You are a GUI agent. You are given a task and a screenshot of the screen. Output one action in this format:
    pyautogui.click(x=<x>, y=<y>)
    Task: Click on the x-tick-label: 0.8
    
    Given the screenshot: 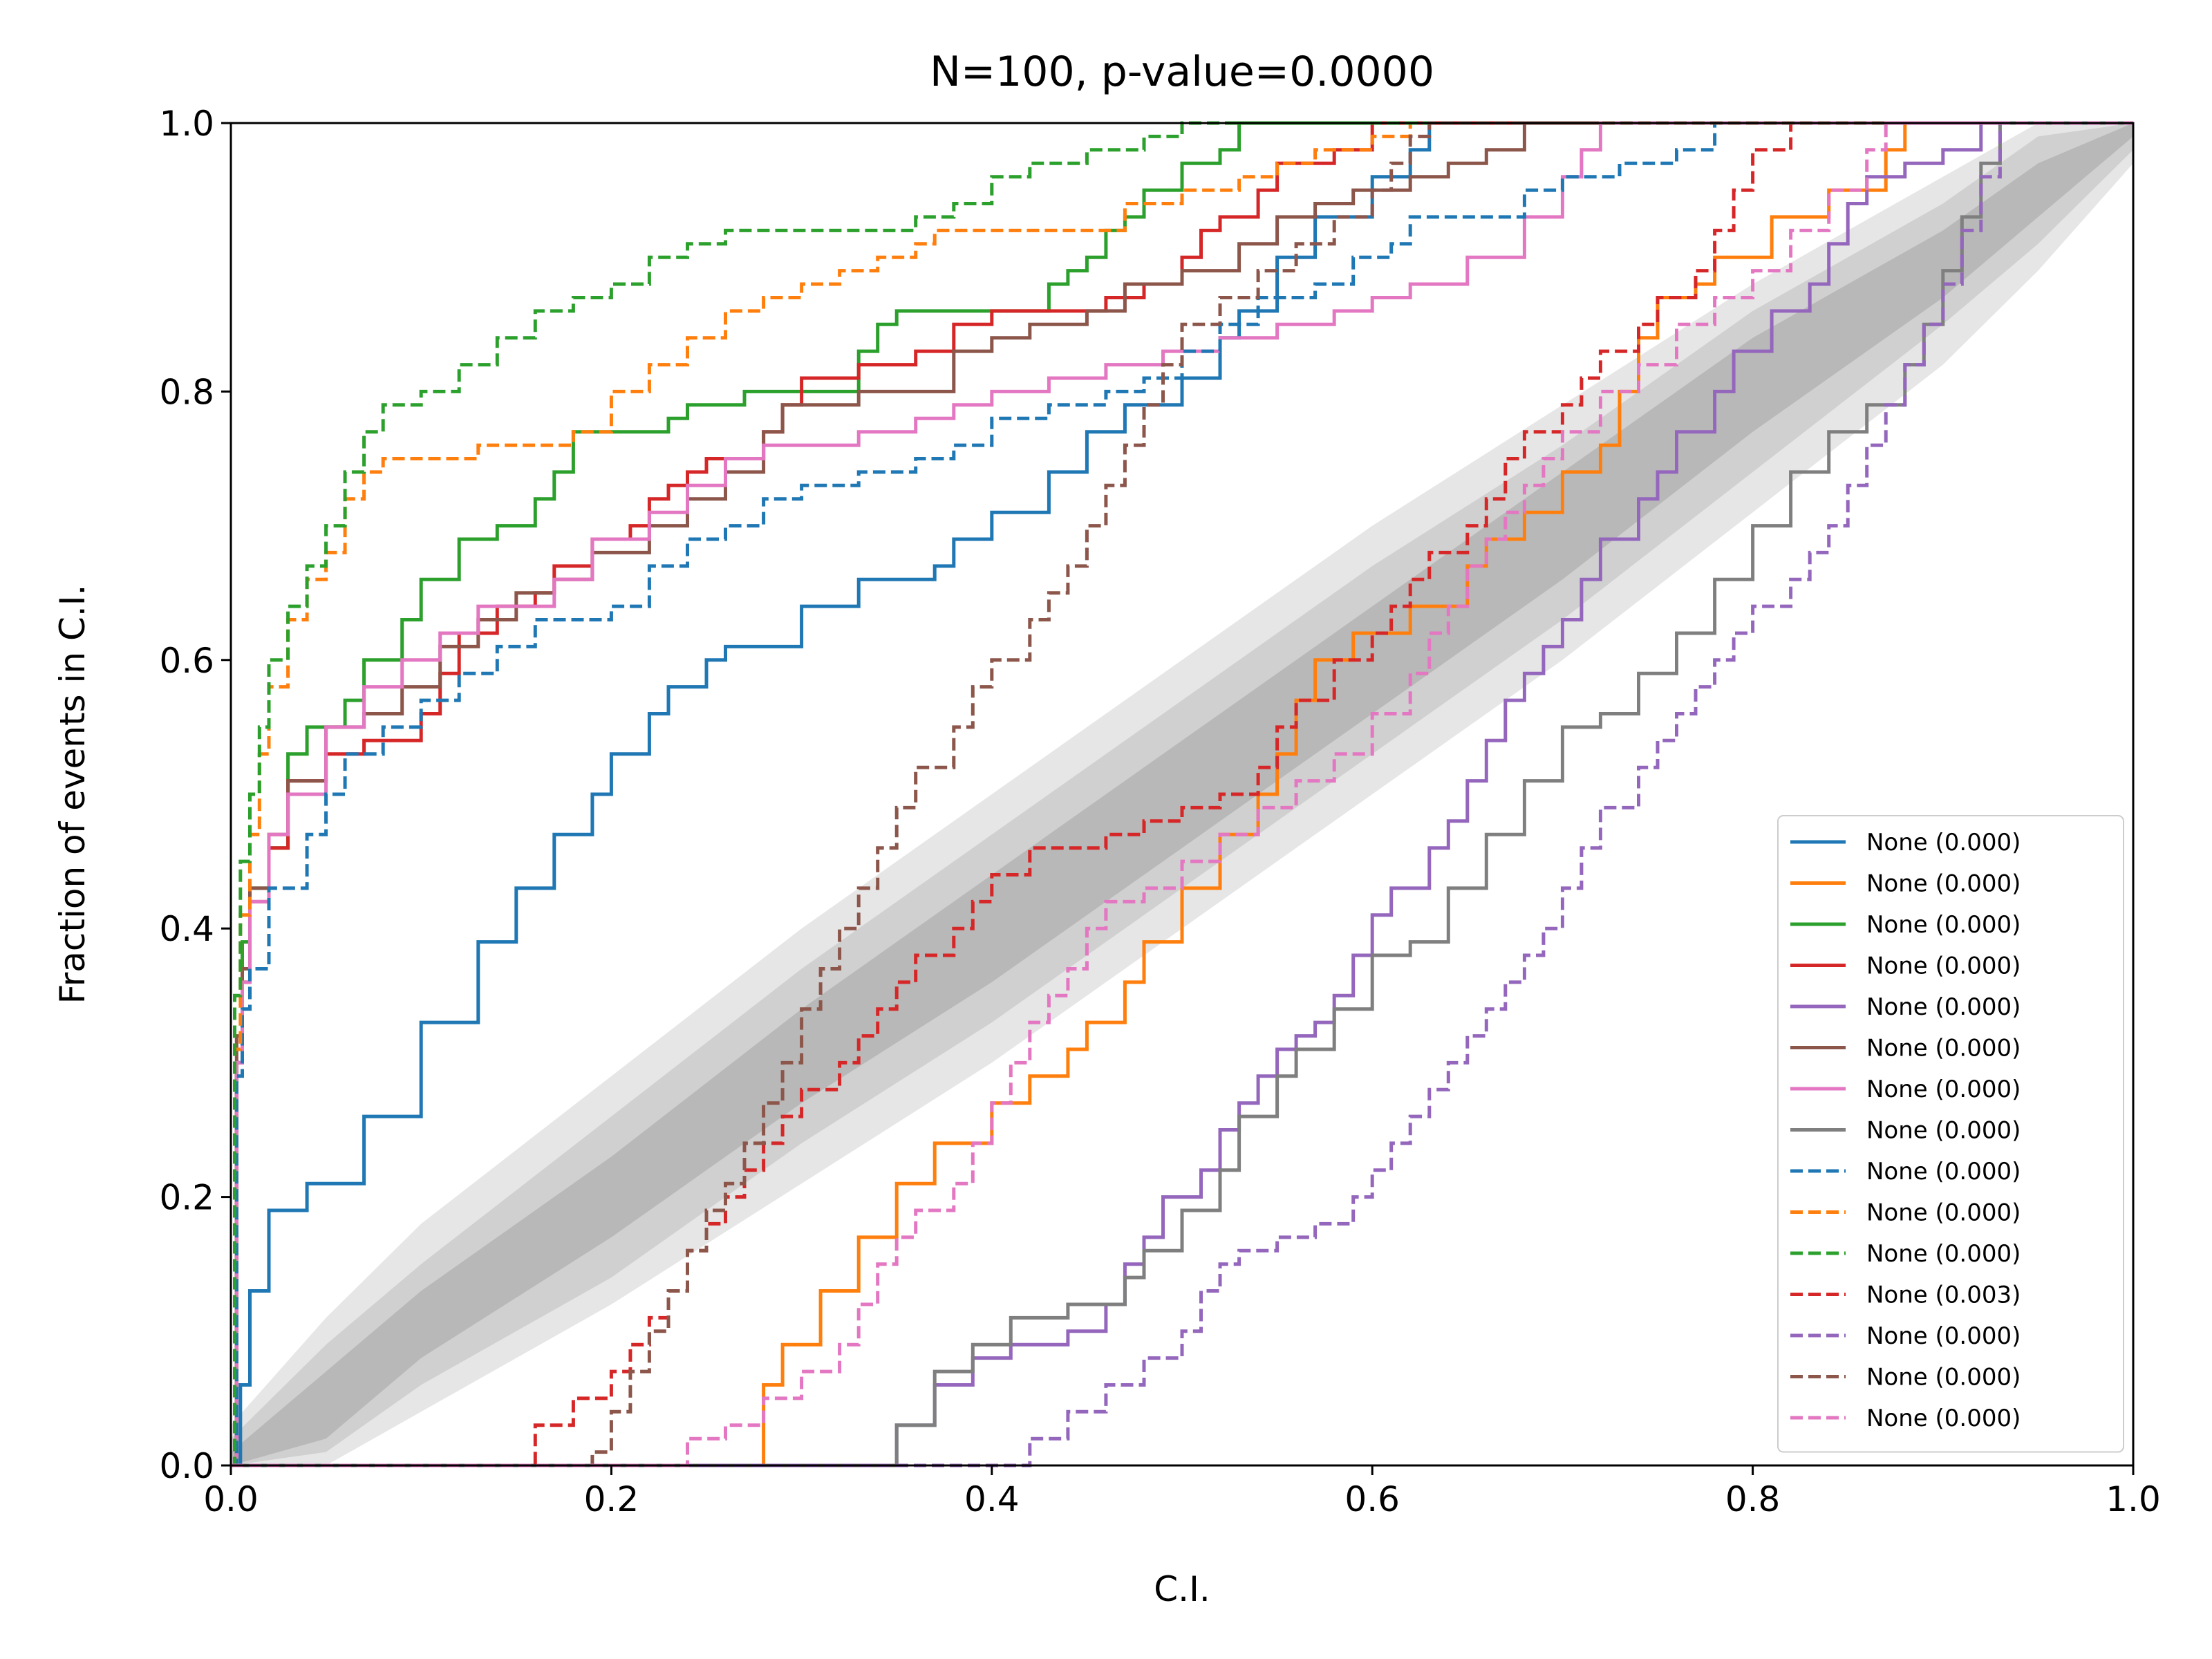 What is the action you would take?
    pyautogui.click(x=1753, y=1499)
    